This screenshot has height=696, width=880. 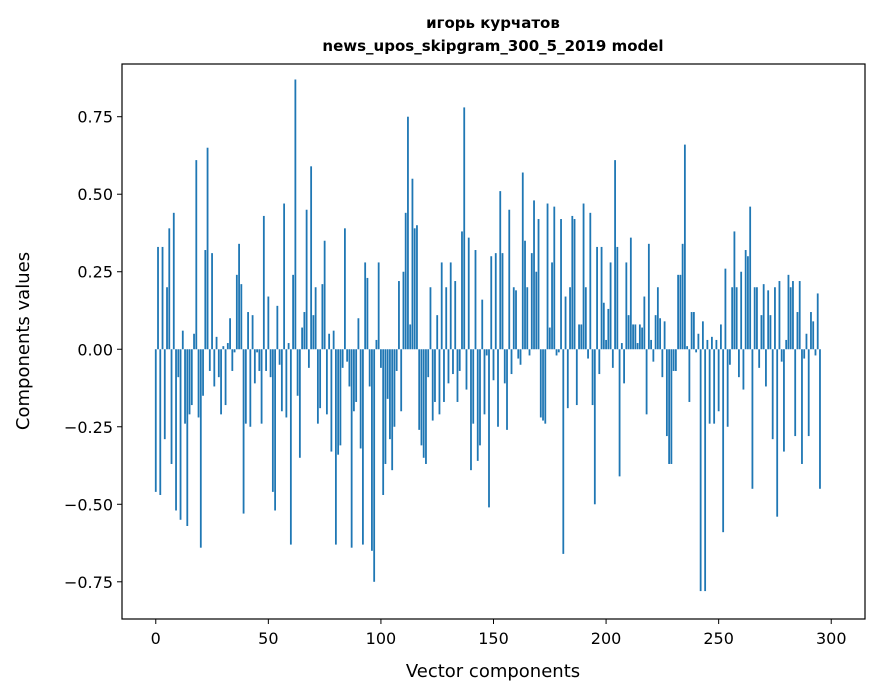 What do you see at coordinates (493, 638) in the screenshot?
I see `x-tick-label: 150` at bounding box center [493, 638].